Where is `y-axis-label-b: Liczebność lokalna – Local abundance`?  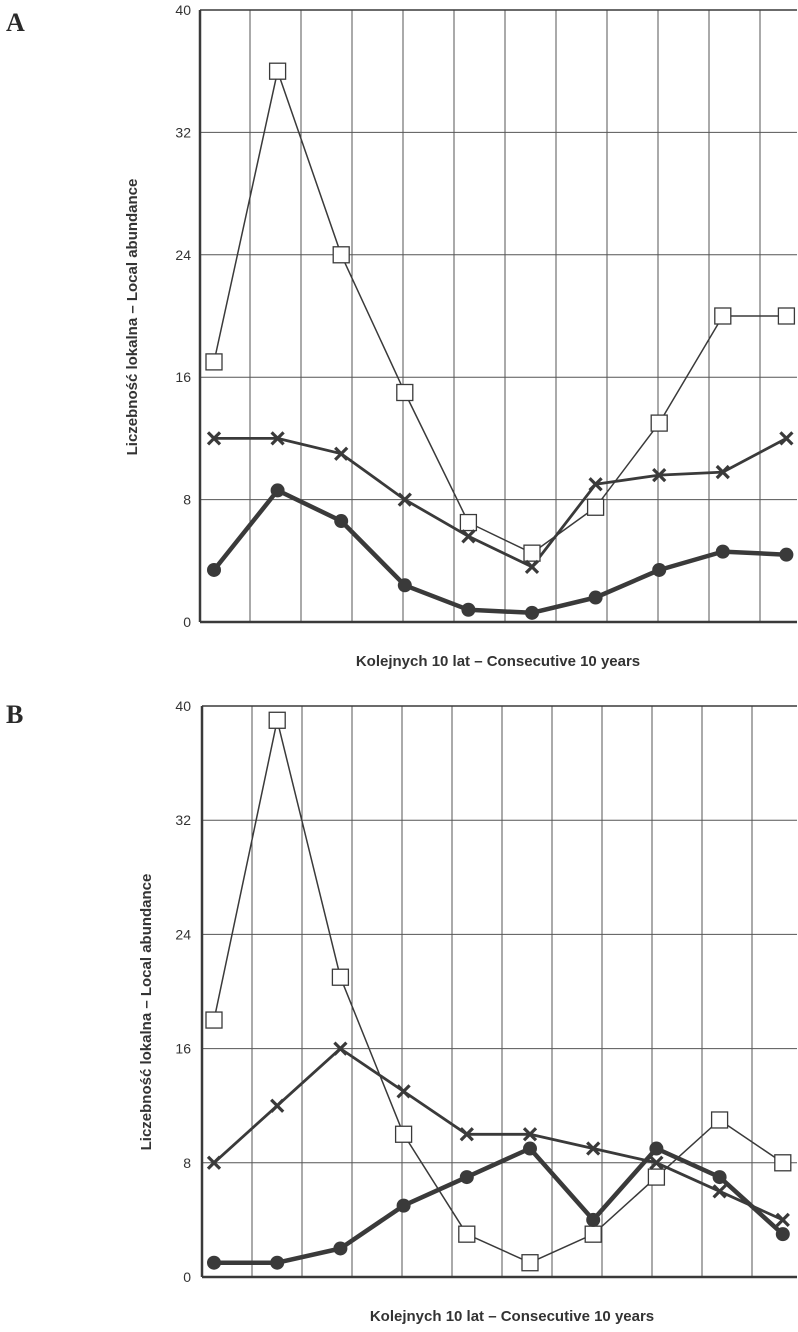
y-axis-label-b: Liczebność lokalna – Local abundance is located at coordinates (146, 1012).